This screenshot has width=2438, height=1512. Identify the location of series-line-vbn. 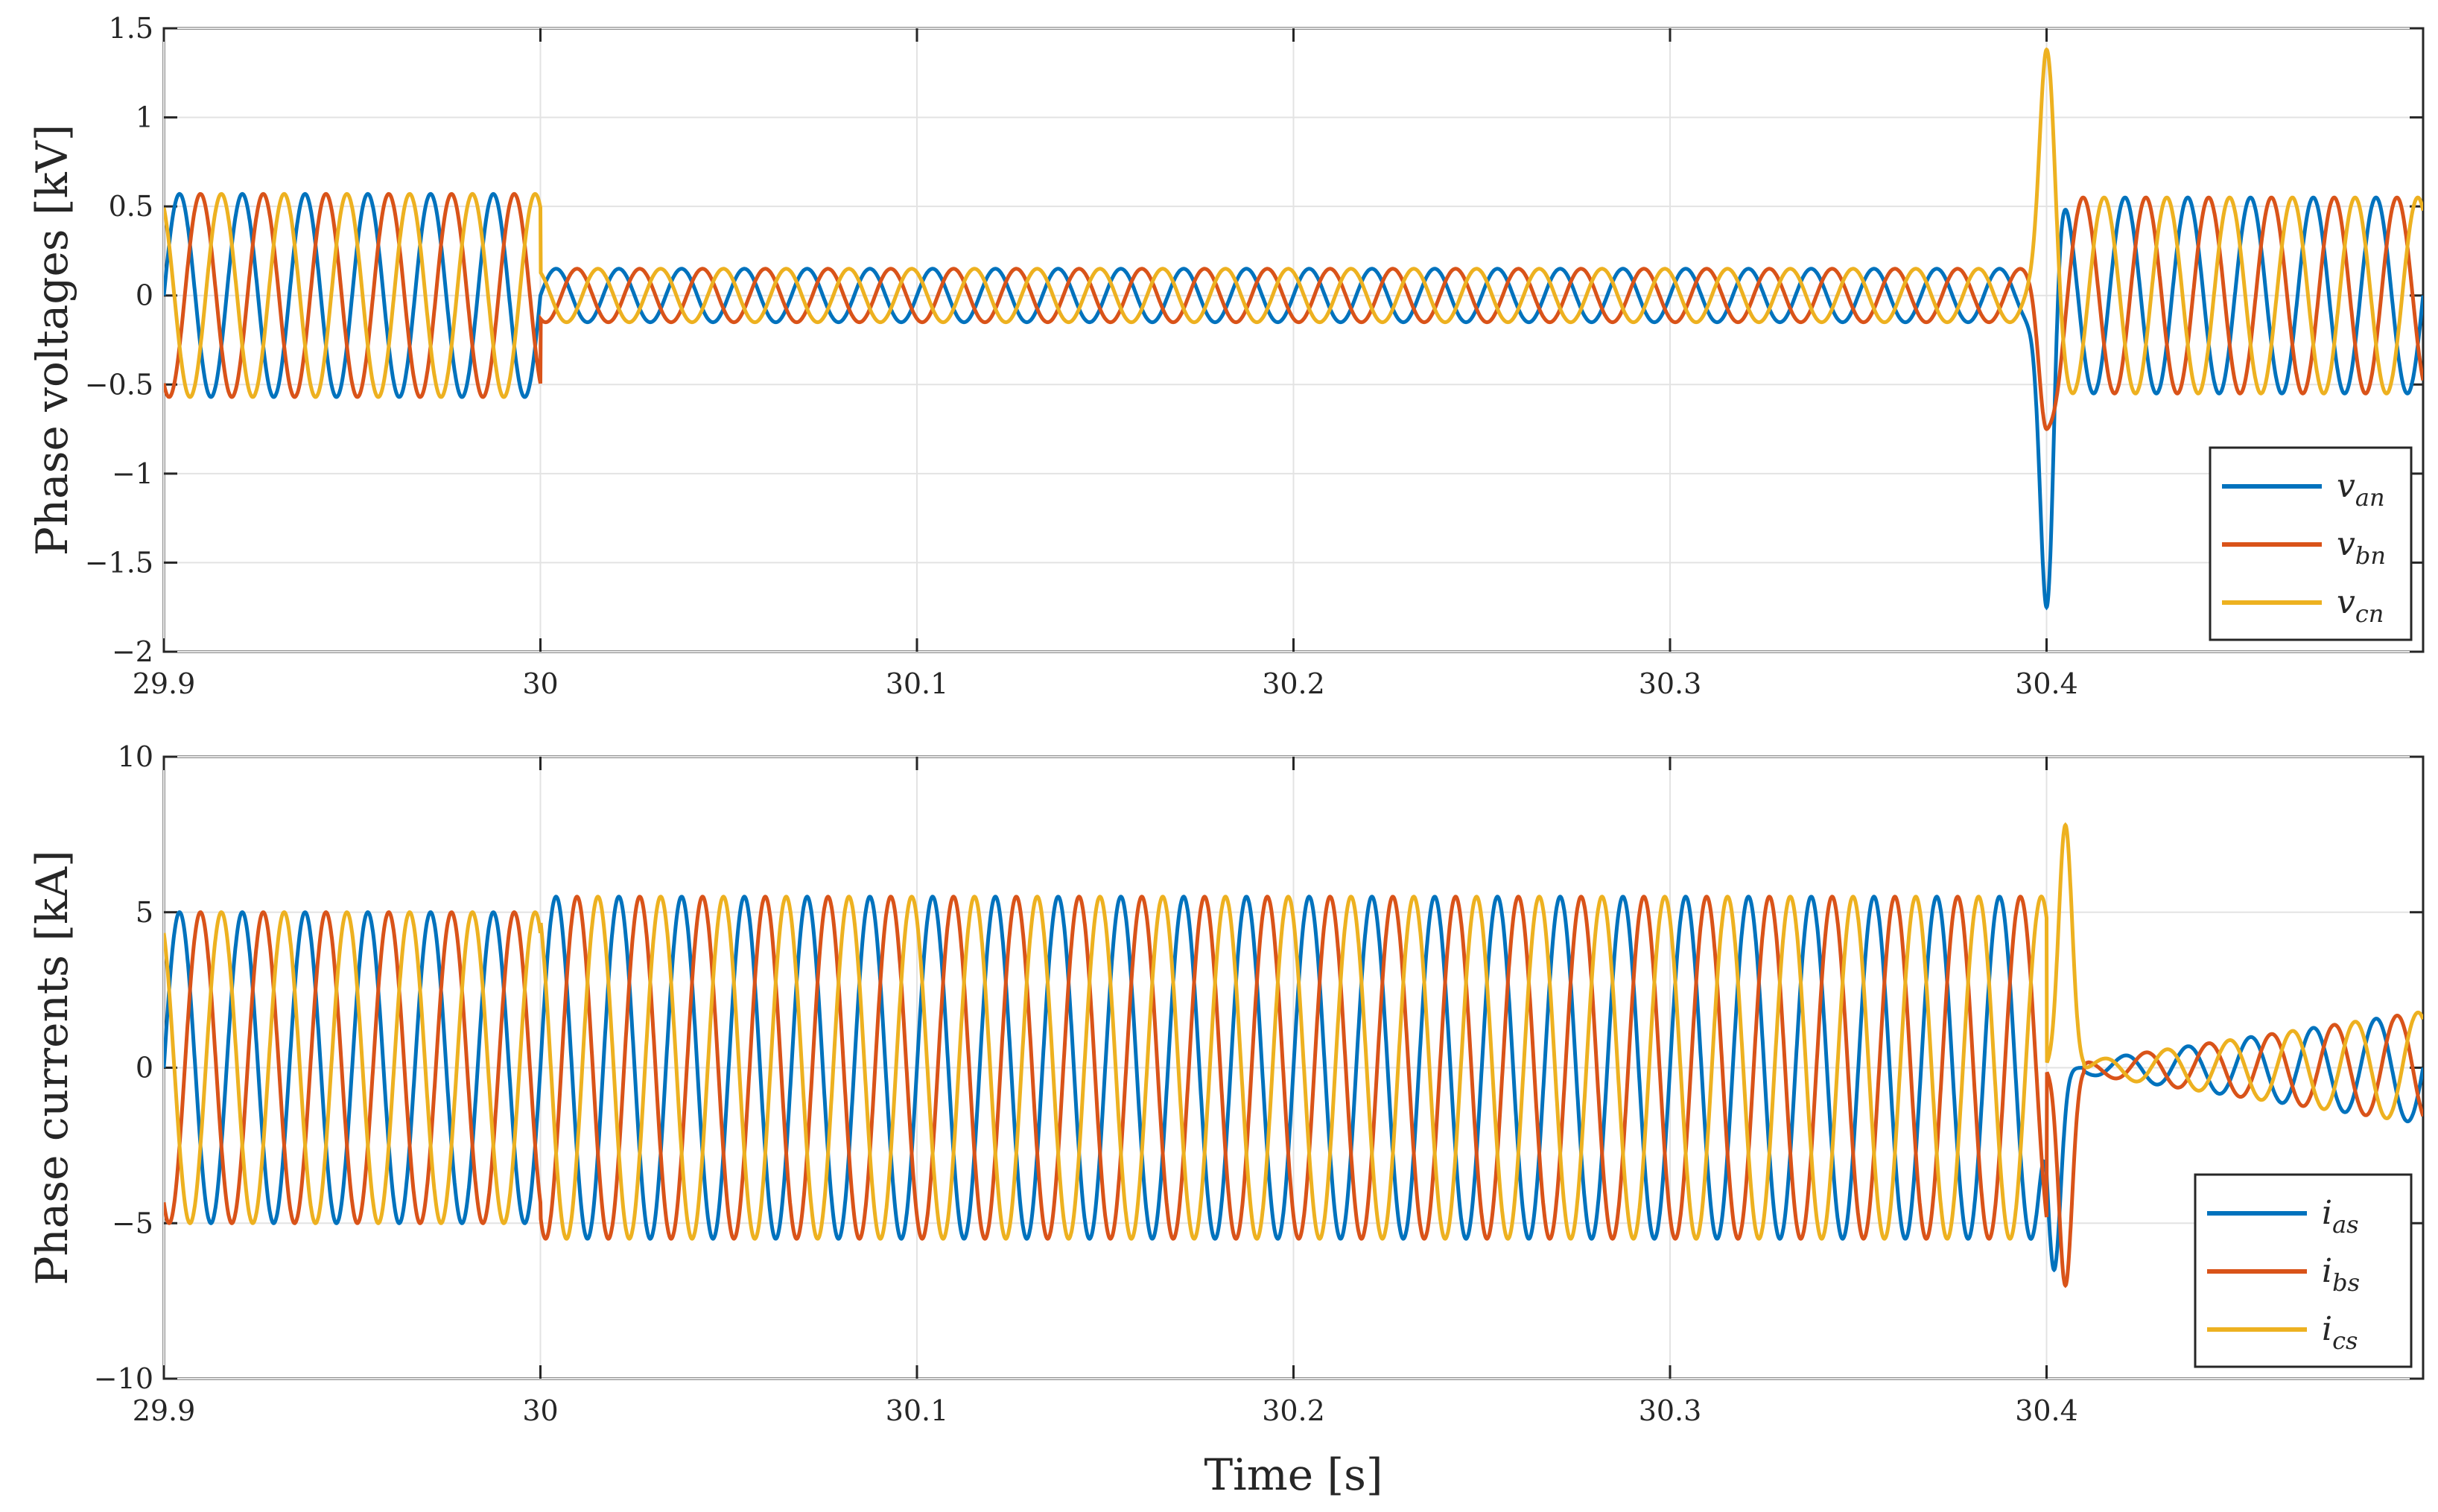
(1293, 311).